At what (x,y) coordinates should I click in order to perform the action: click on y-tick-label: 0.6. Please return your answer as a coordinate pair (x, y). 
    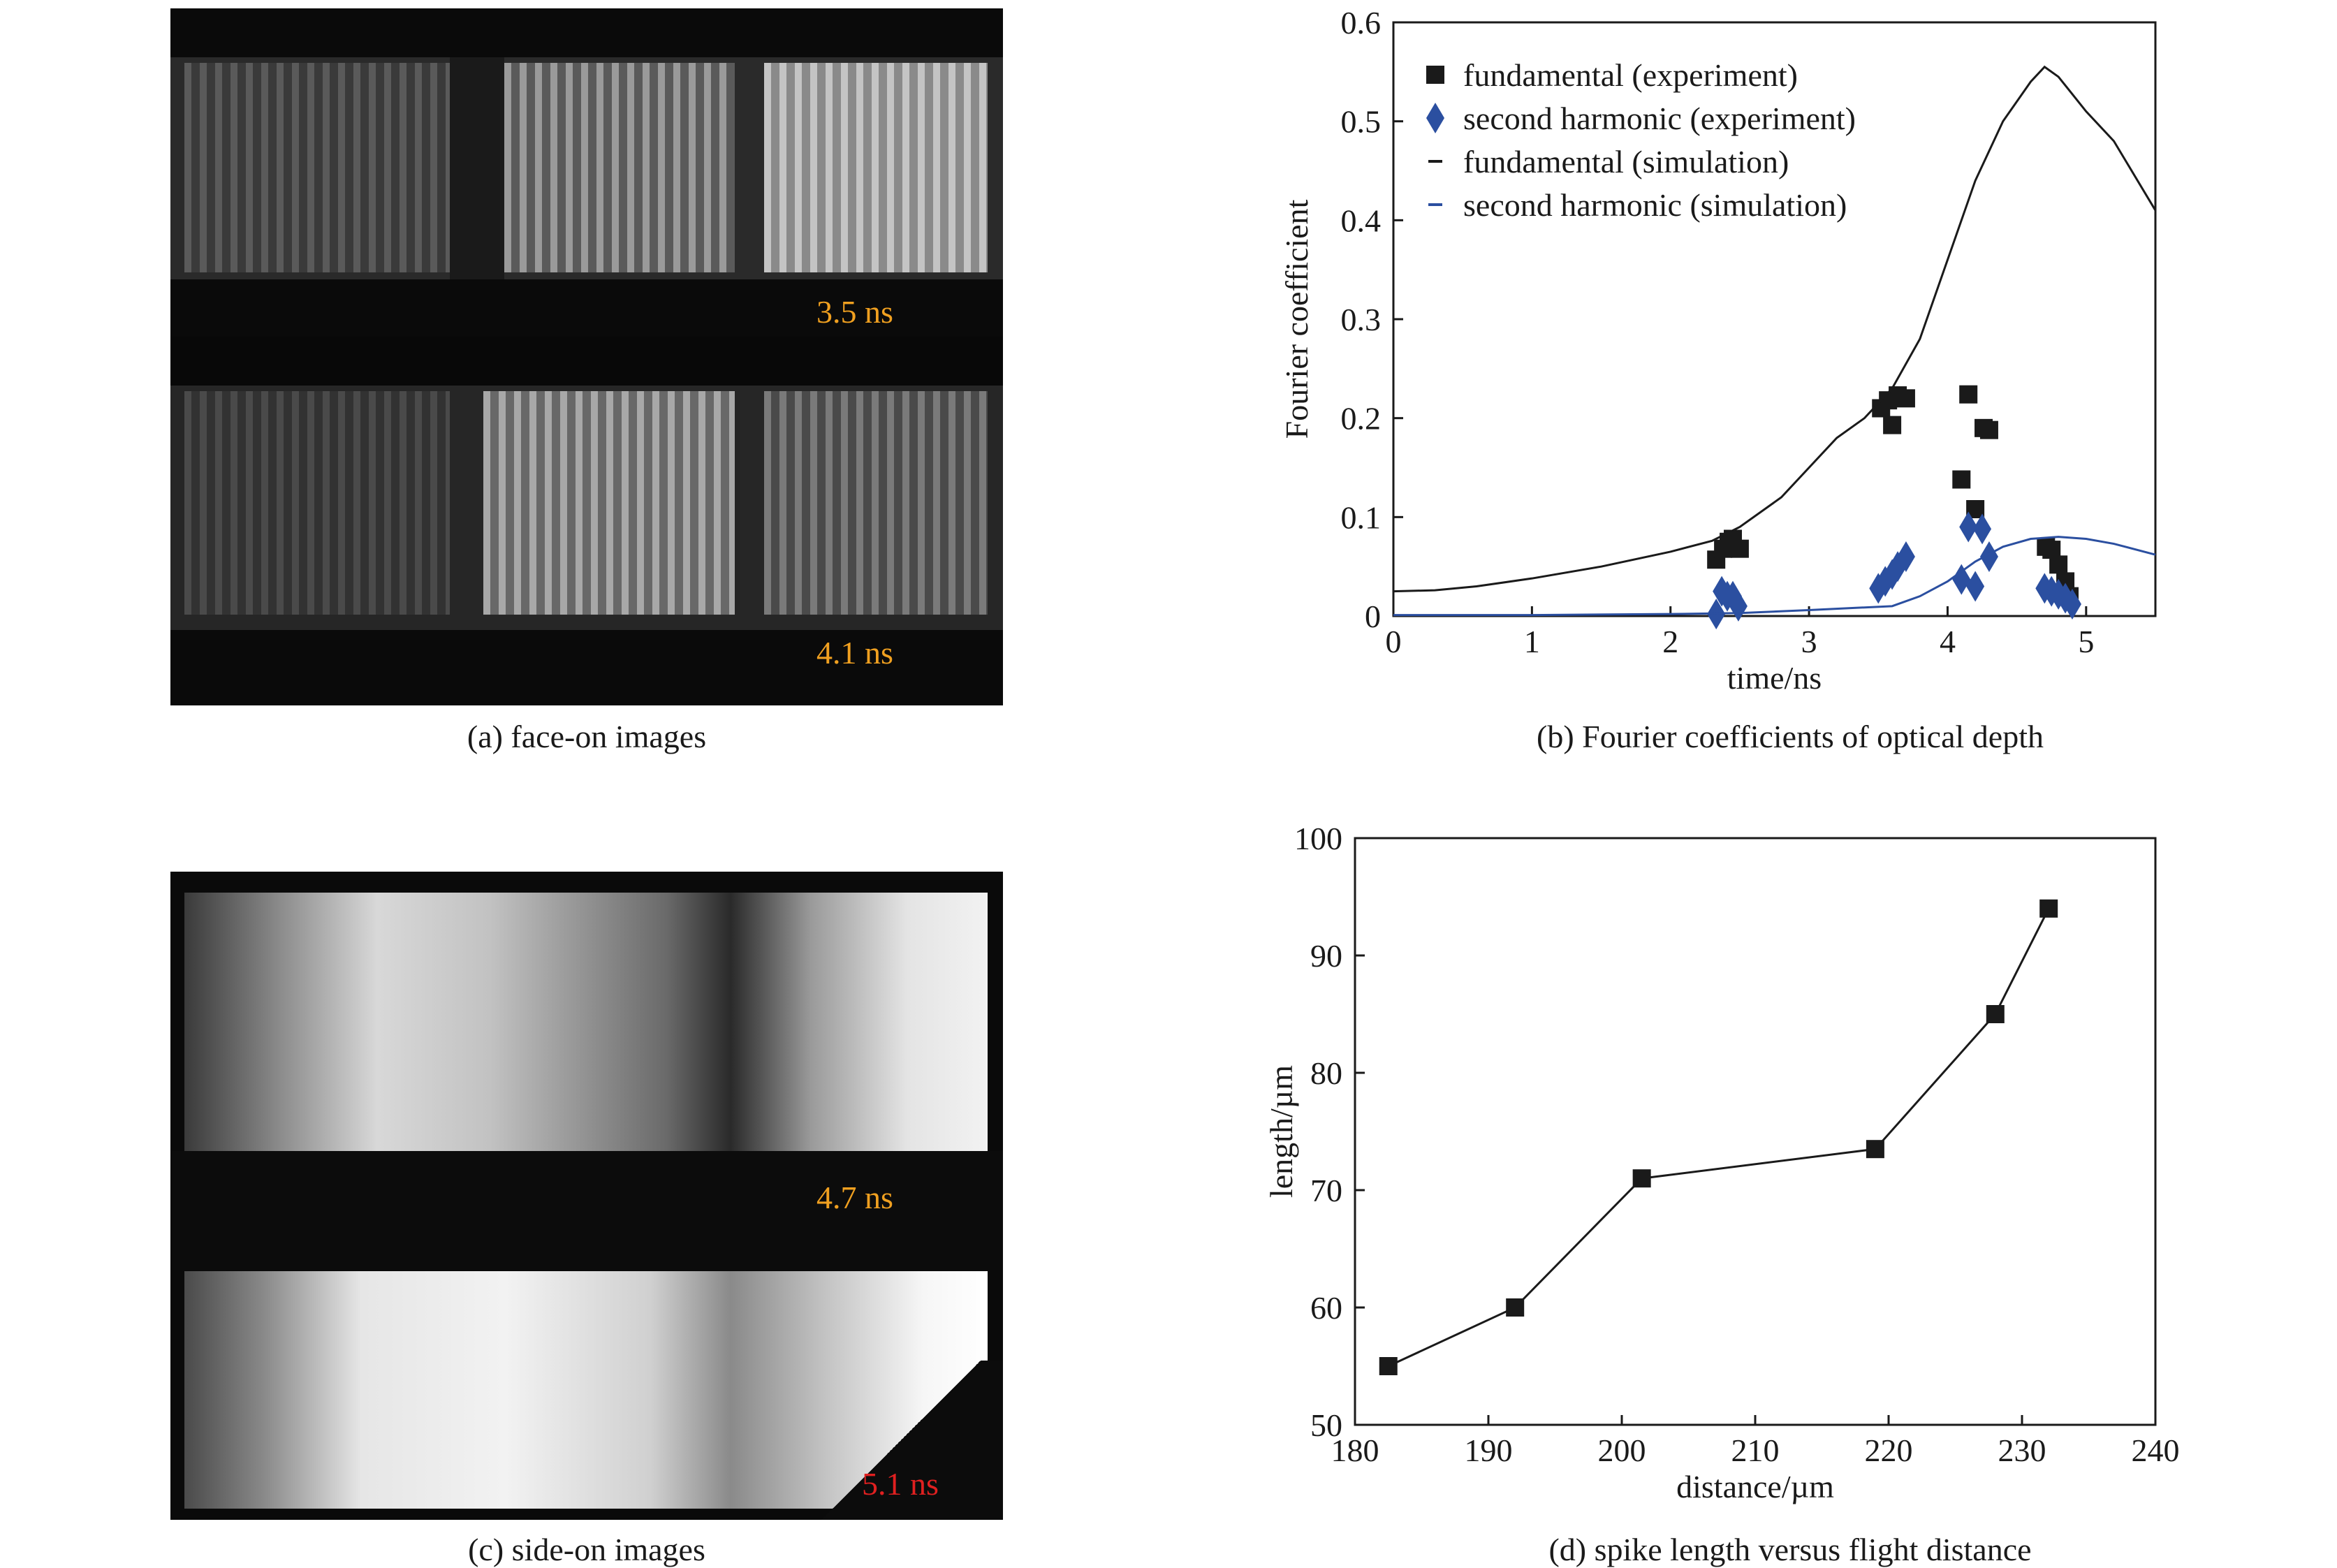
    Looking at the image, I should click on (1362, 23).